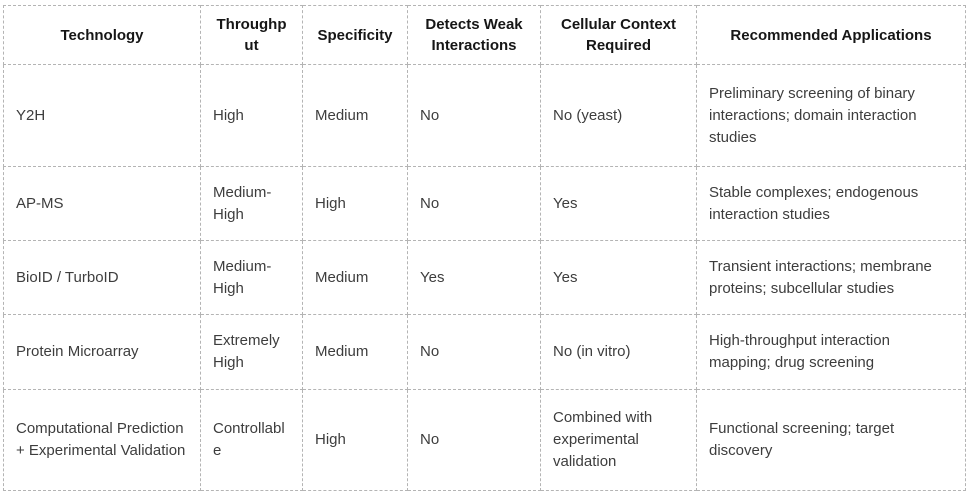  What do you see at coordinates (618, 352) in the screenshot?
I see `cell-cellular-context: No (in vitro)` at bounding box center [618, 352].